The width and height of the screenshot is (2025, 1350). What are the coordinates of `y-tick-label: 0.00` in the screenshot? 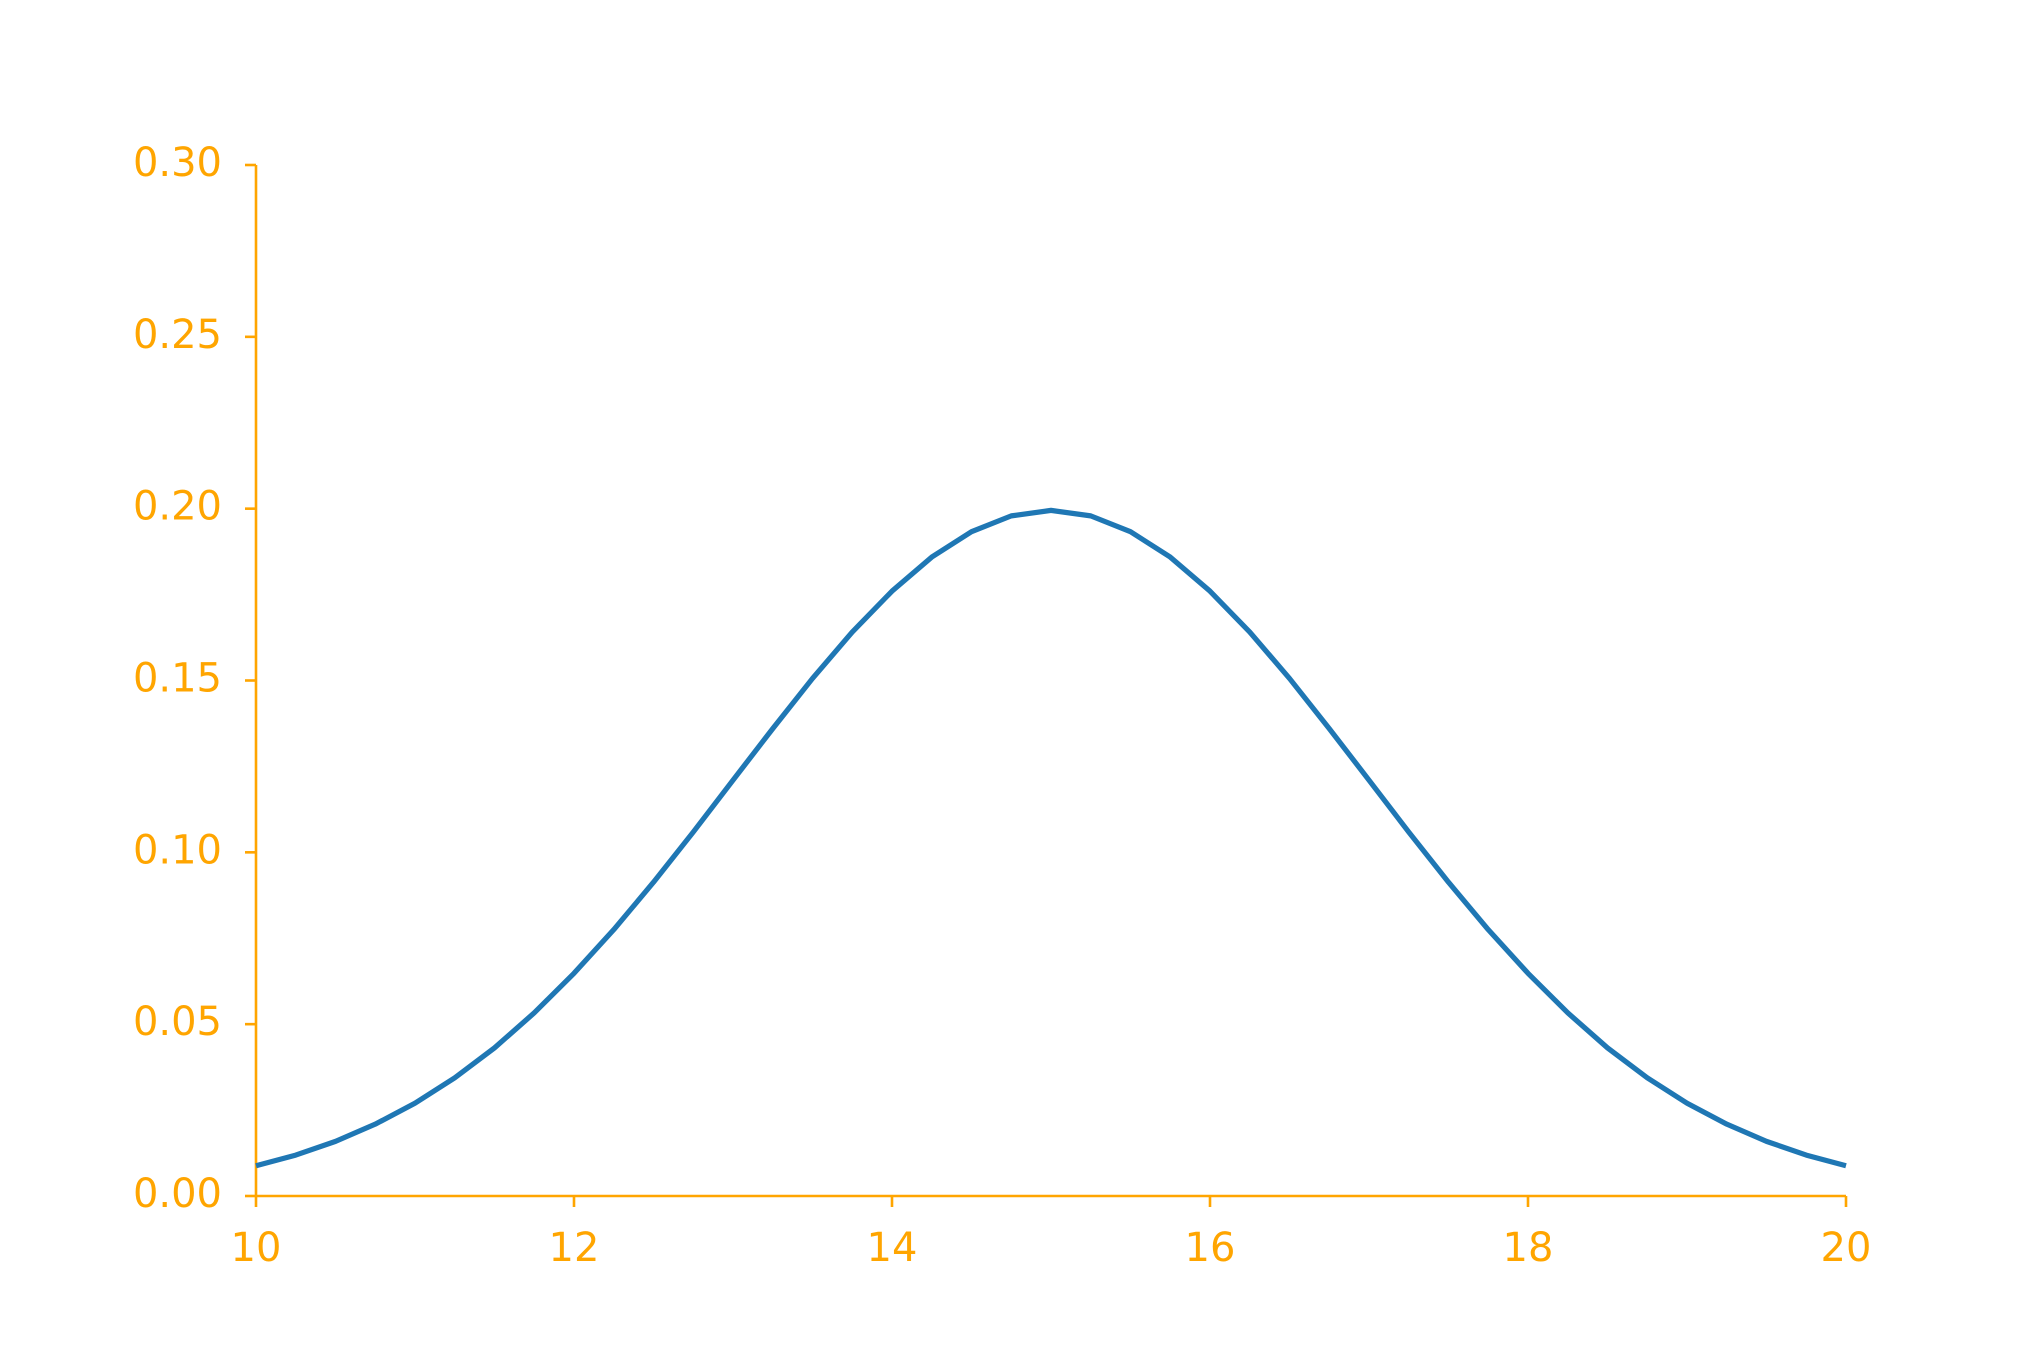 It's located at (177, 1194).